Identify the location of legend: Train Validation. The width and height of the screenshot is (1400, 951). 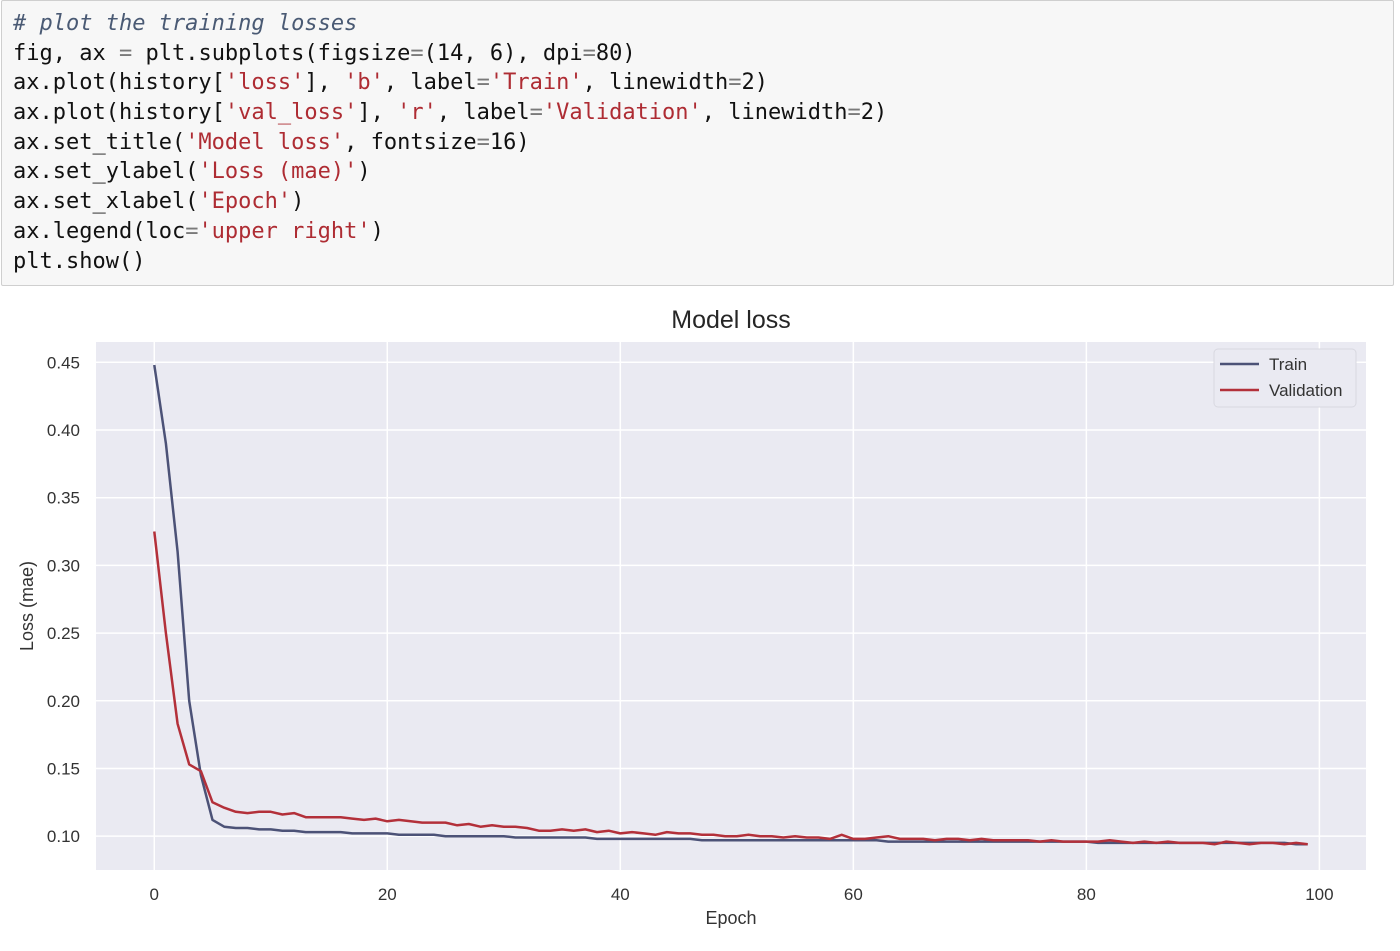
(1285, 378).